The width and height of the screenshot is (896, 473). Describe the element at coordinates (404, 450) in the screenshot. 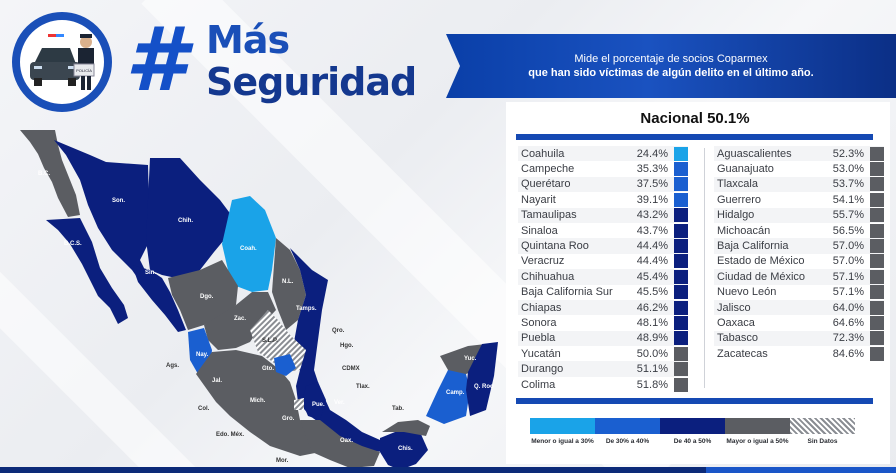

I see `state-chiapas` at that location.